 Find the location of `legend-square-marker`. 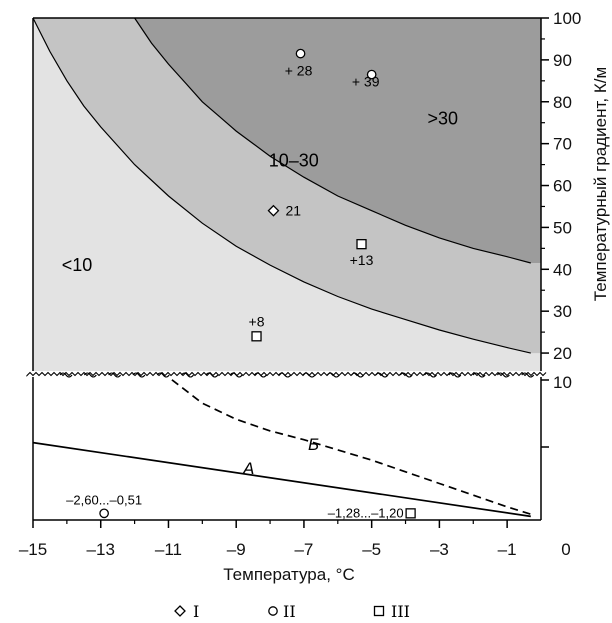

legend-square-marker is located at coordinates (379, 611).